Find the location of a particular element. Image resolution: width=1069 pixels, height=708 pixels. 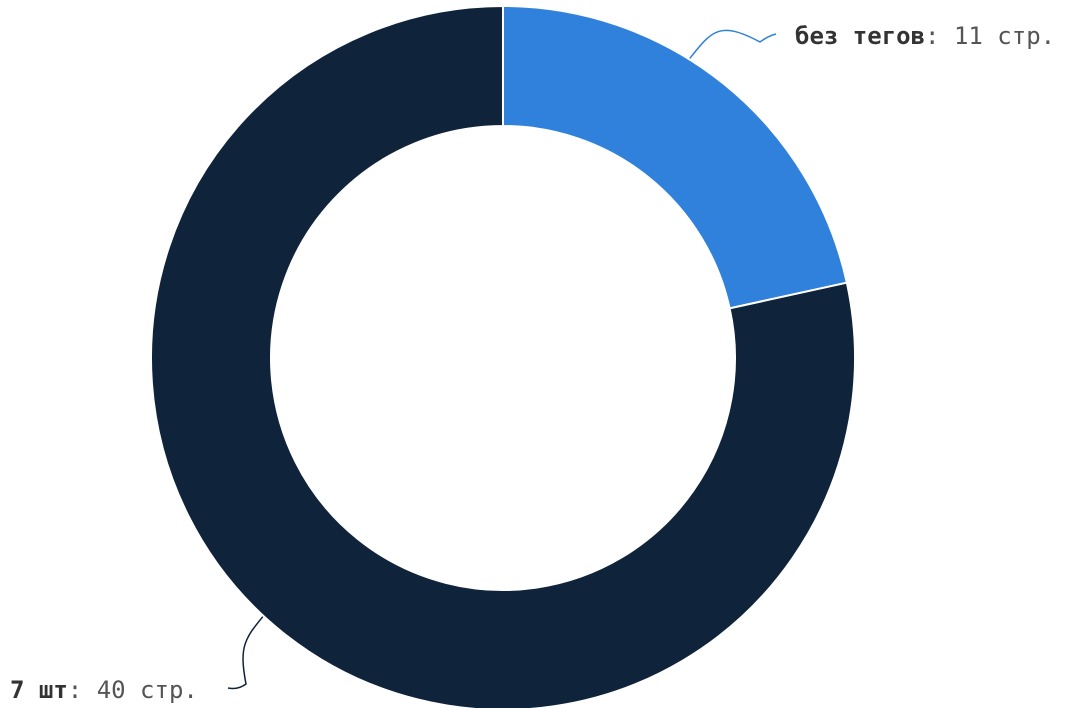

slice-label-value: : 11 стр. is located at coordinates (990, 36).